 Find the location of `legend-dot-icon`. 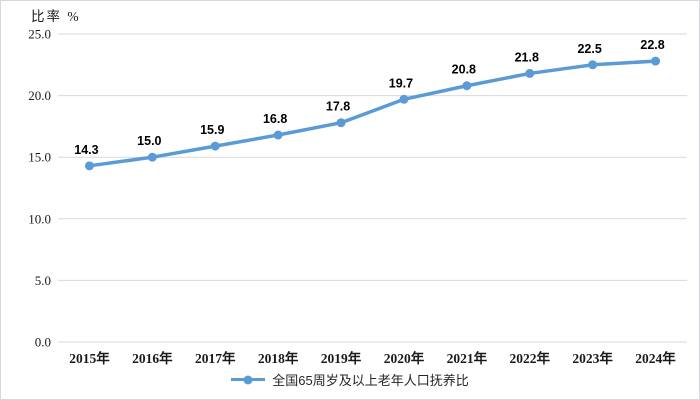

legend-dot-icon is located at coordinates (248, 379).